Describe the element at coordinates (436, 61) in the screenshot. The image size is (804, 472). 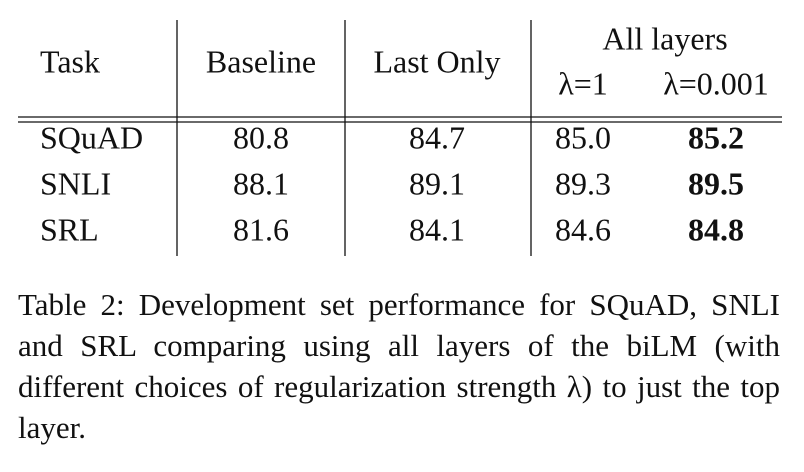
I see `header-cell: Last Only` at that location.